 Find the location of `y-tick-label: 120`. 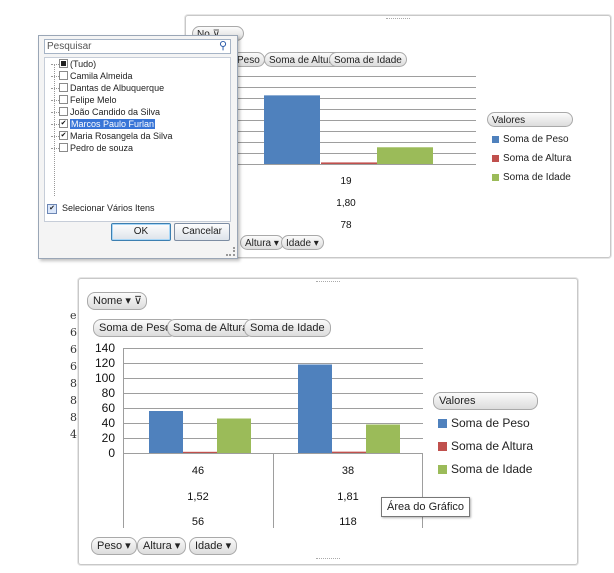

y-tick-label: 120 is located at coordinates (104, 363).